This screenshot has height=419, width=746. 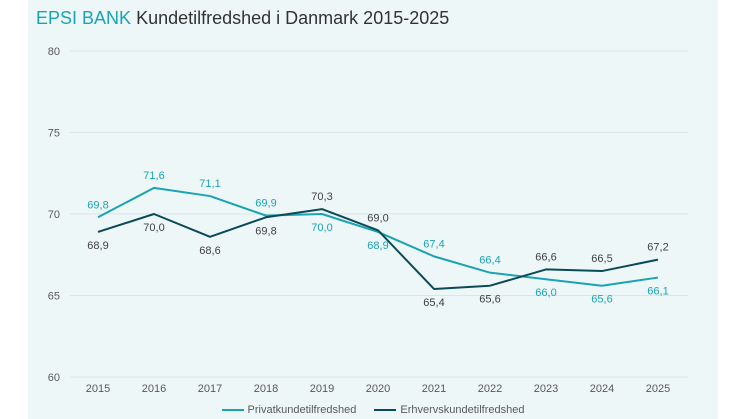 What do you see at coordinates (266, 389) in the screenshot?
I see `x-tick-label: 2018` at bounding box center [266, 389].